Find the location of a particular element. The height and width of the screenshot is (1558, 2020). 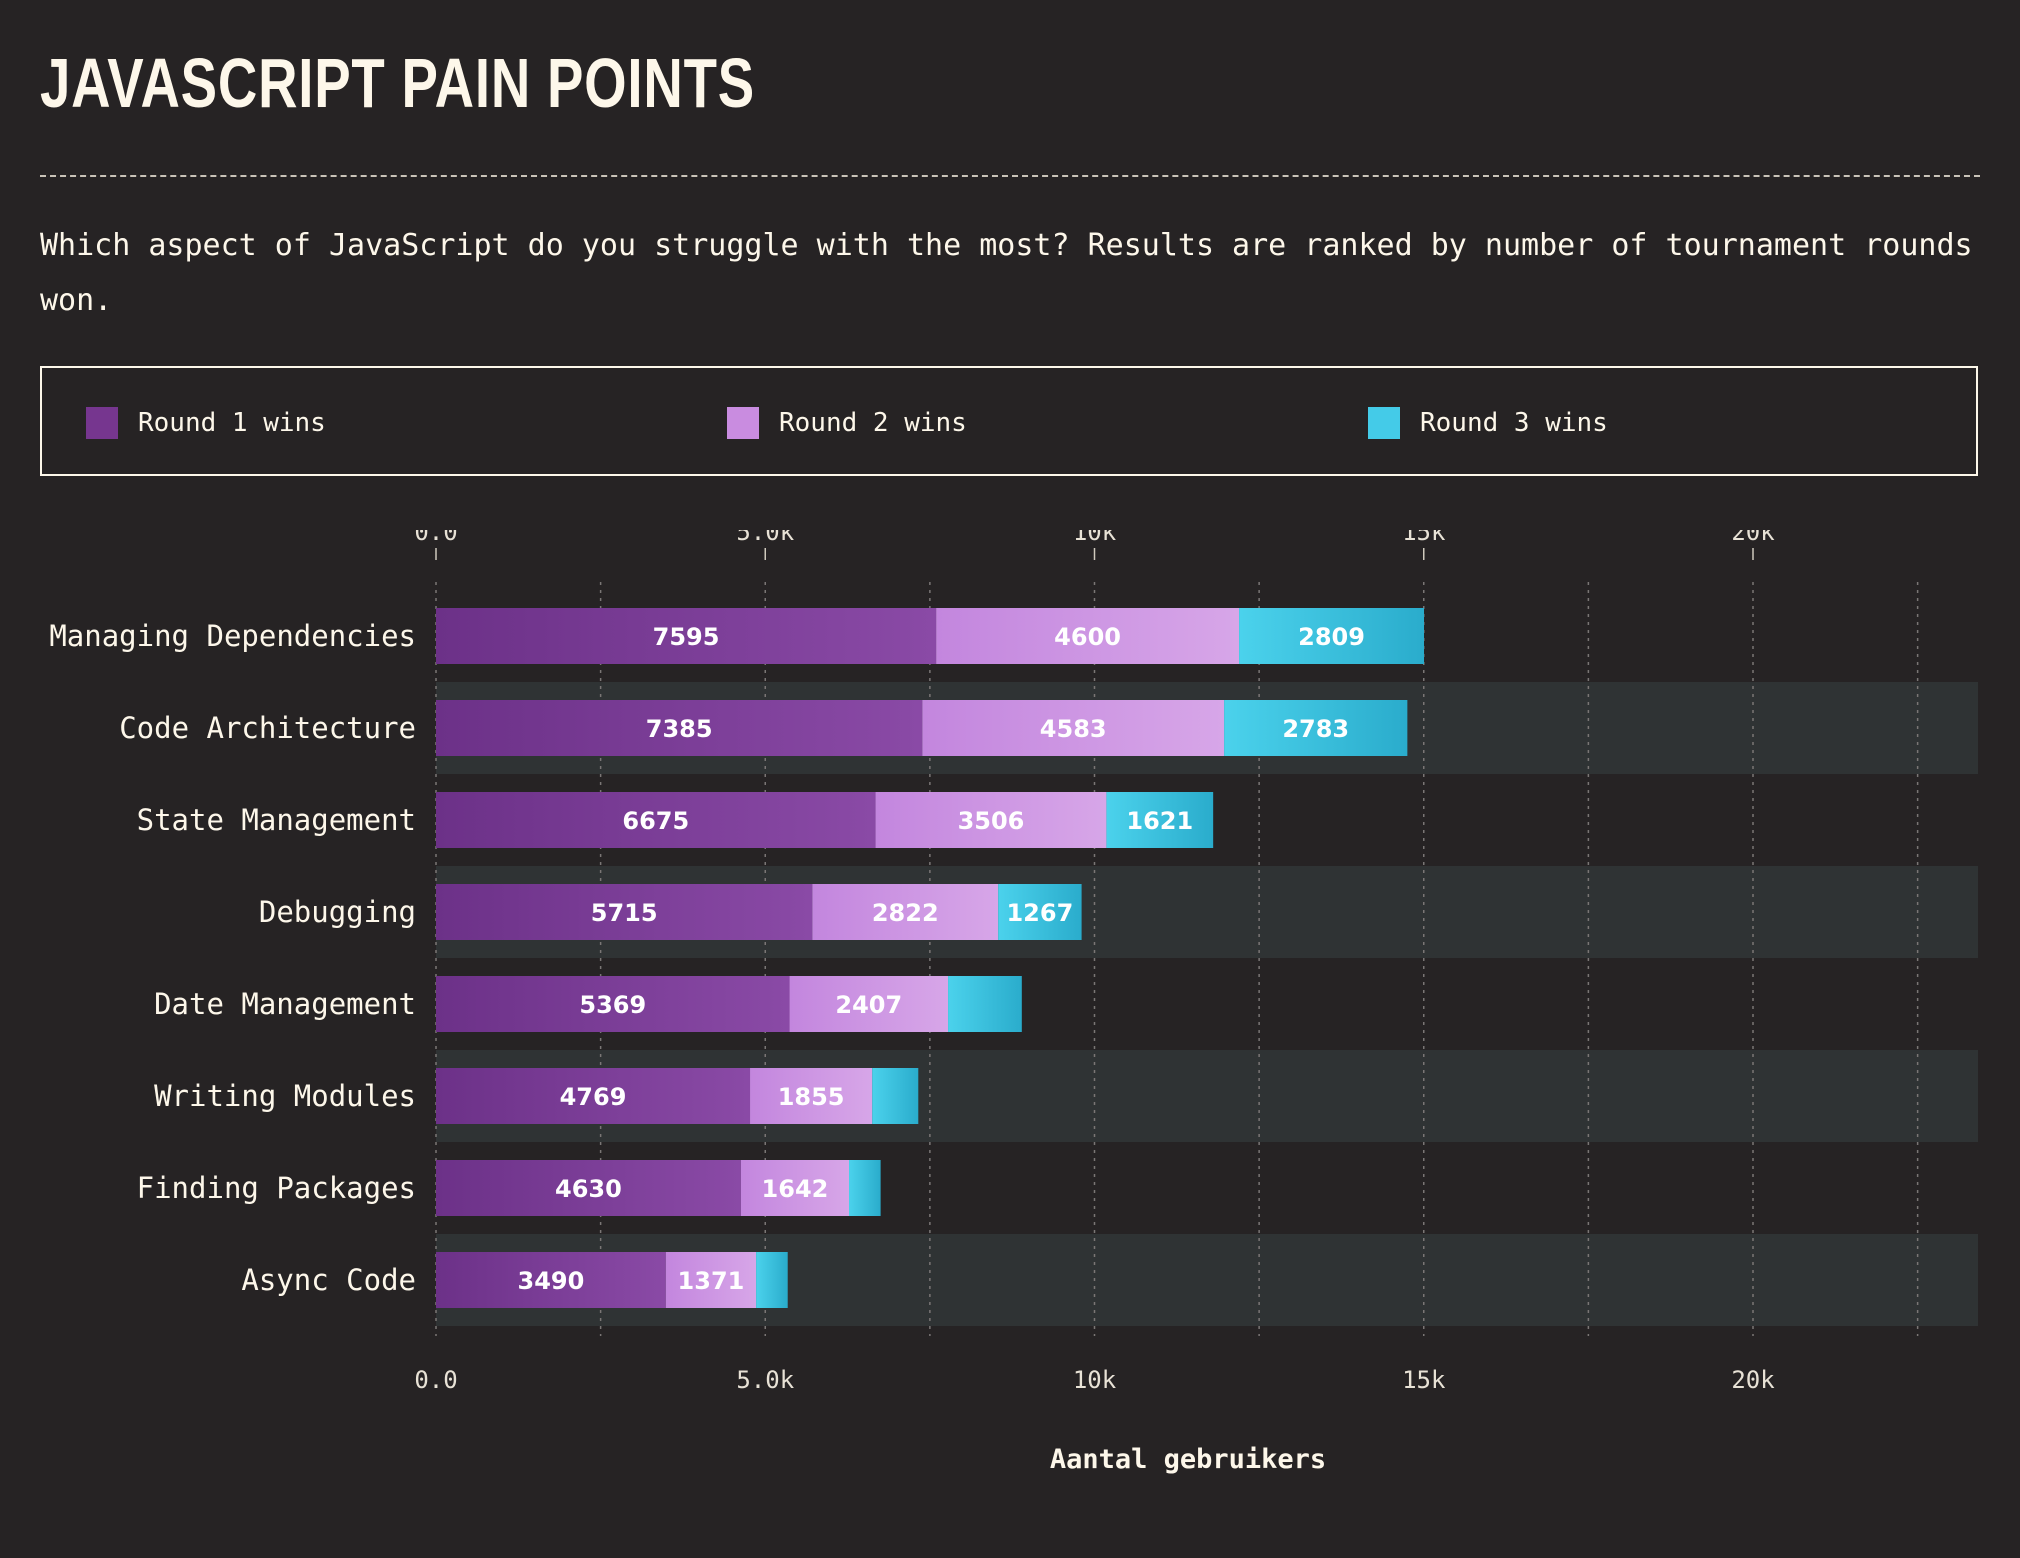

data-label: 1642 is located at coordinates (795, 1189).